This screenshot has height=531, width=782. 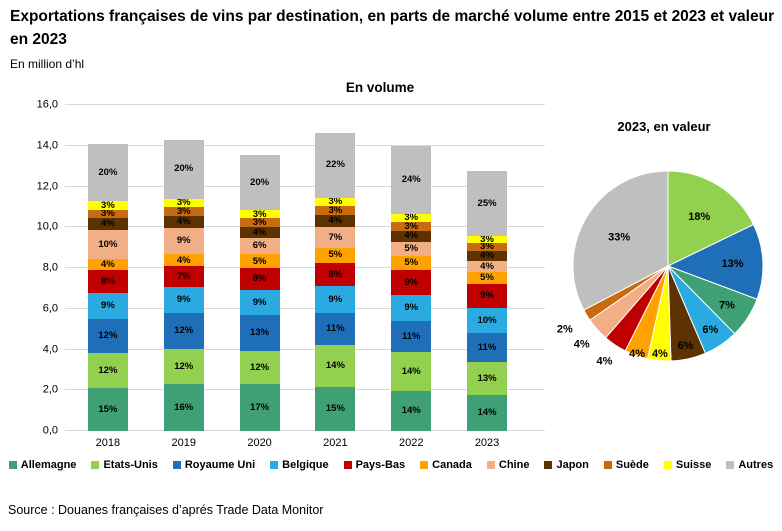 I want to click on bar-segment-label: 25%, so click(x=487, y=203).